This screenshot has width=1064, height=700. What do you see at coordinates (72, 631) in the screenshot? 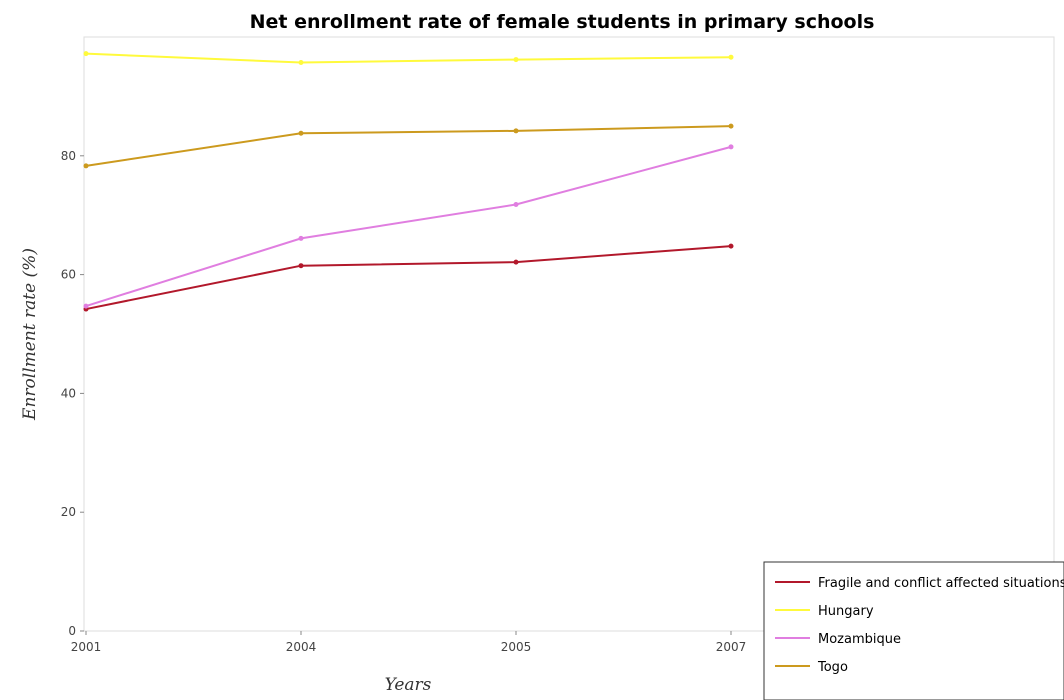
I see `y-tick-label: 0` at bounding box center [72, 631].